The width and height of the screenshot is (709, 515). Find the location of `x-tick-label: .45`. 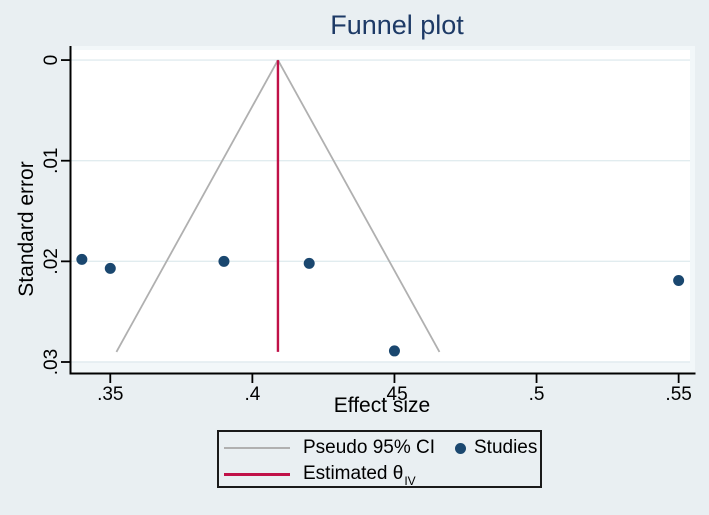

x-tick-label: .45 is located at coordinates (394, 394).